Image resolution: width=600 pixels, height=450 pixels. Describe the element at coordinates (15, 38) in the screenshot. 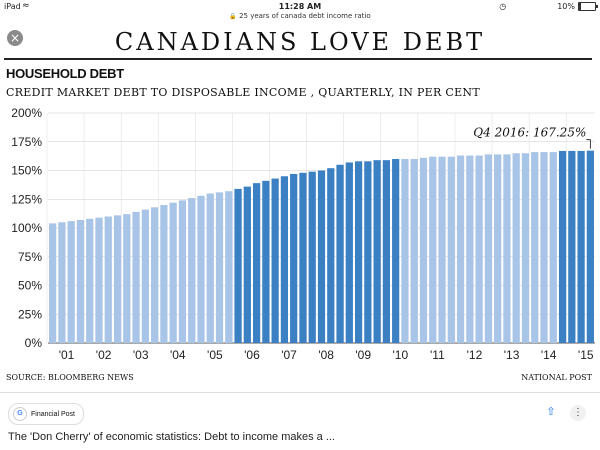

I see `close-button: ×` at that location.